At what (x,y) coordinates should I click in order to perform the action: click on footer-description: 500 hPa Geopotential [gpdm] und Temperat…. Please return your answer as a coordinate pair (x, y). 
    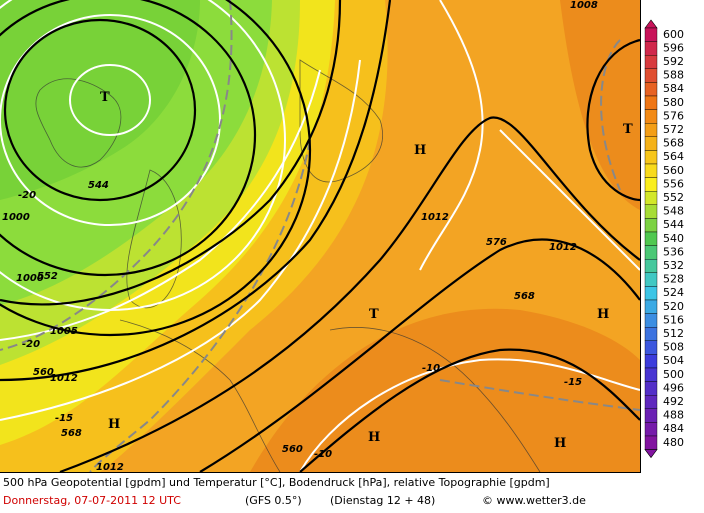
    Looking at the image, I should click on (276, 482).